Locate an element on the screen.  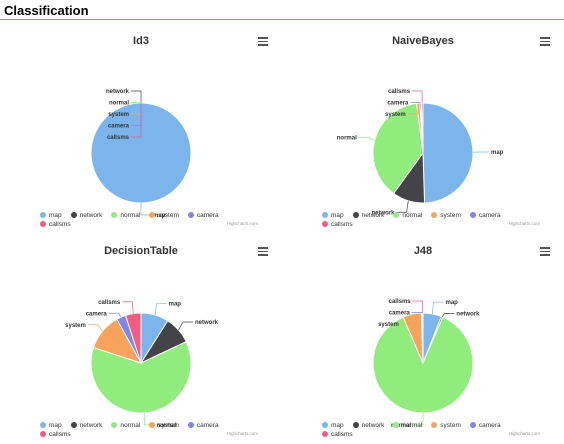
chart-title: J48 is located at coordinates (423, 251).